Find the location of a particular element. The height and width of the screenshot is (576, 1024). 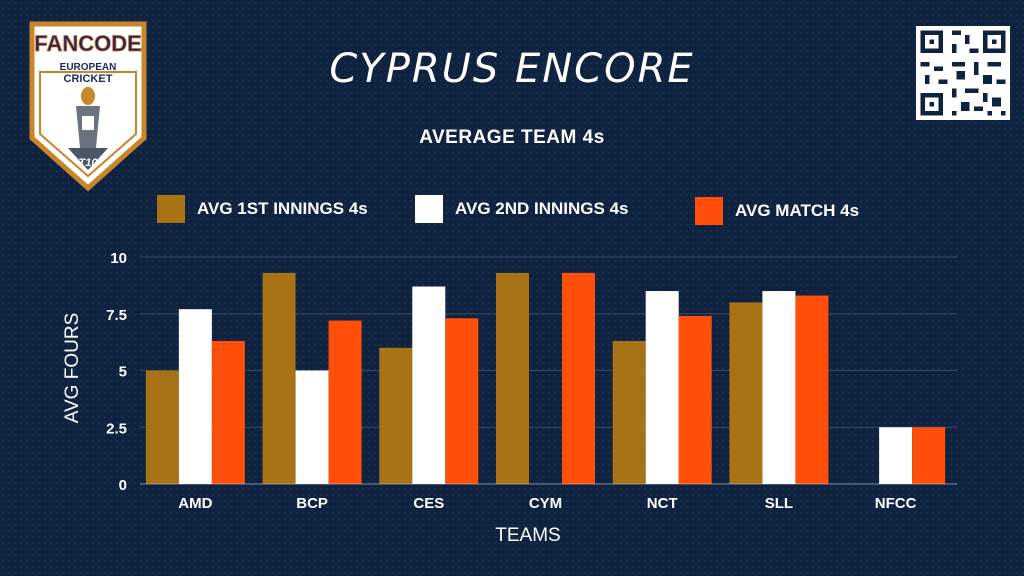

x-tick-label: NFCC is located at coordinates (896, 503).